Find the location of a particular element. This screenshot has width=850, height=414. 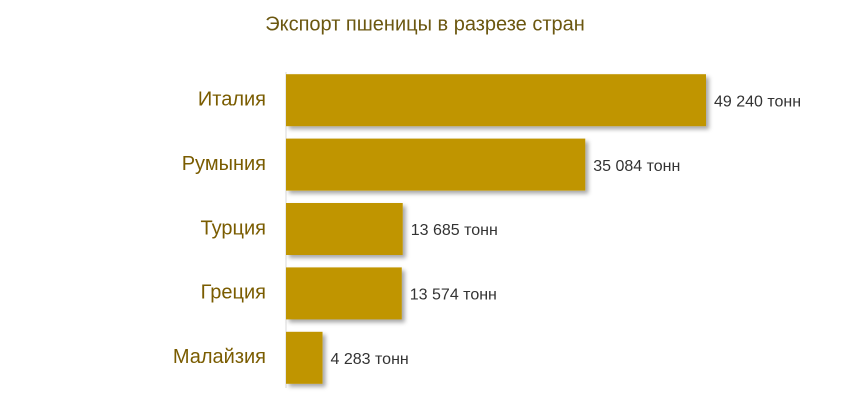

category-label: Греция is located at coordinates (233, 293).